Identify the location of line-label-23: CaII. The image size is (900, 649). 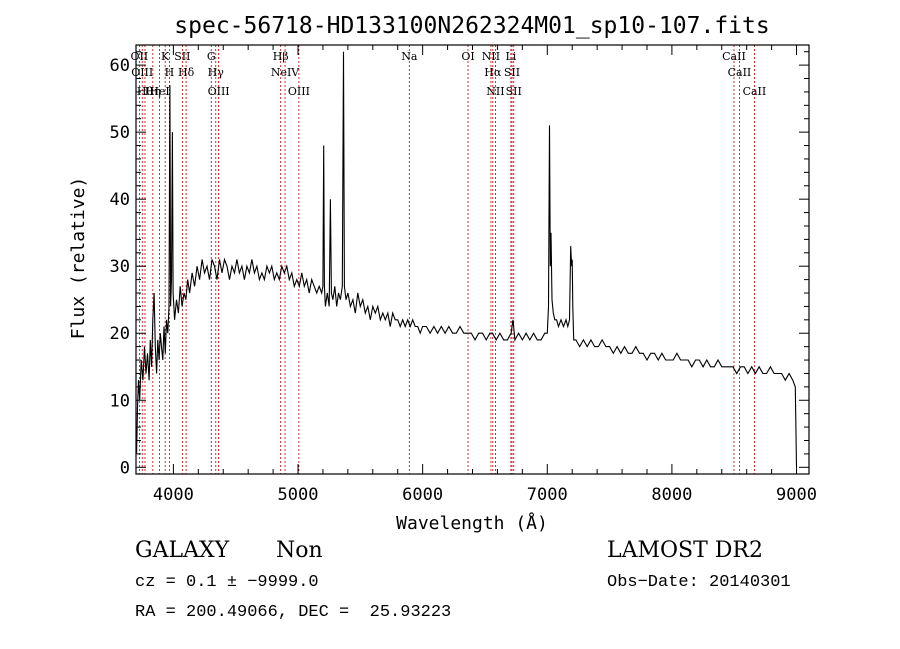
(734, 56).